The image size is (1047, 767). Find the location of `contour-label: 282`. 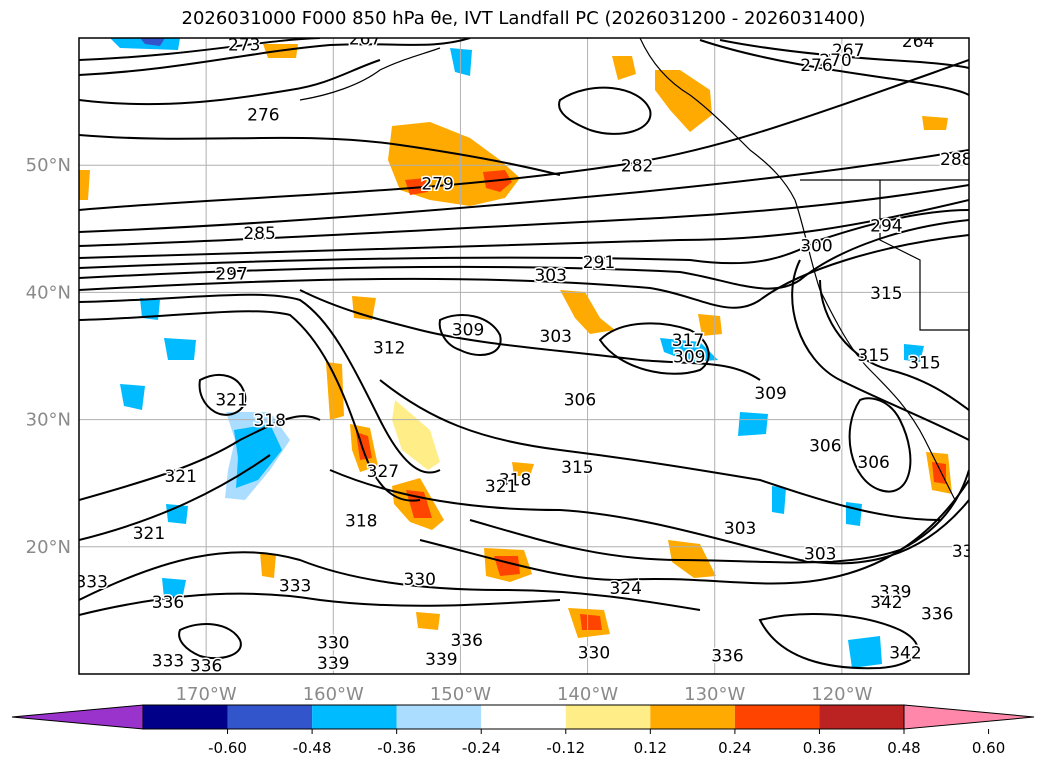

contour-label: 282 is located at coordinates (637, 167).